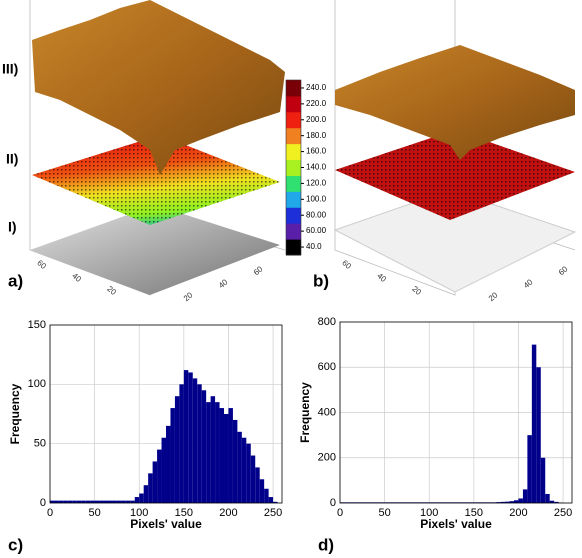 This screenshot has height=558, width=582. What do you see at coordinates (12, 227) in the screenshot?
I see `layer-label: I)` at bounding box center [12, 227].